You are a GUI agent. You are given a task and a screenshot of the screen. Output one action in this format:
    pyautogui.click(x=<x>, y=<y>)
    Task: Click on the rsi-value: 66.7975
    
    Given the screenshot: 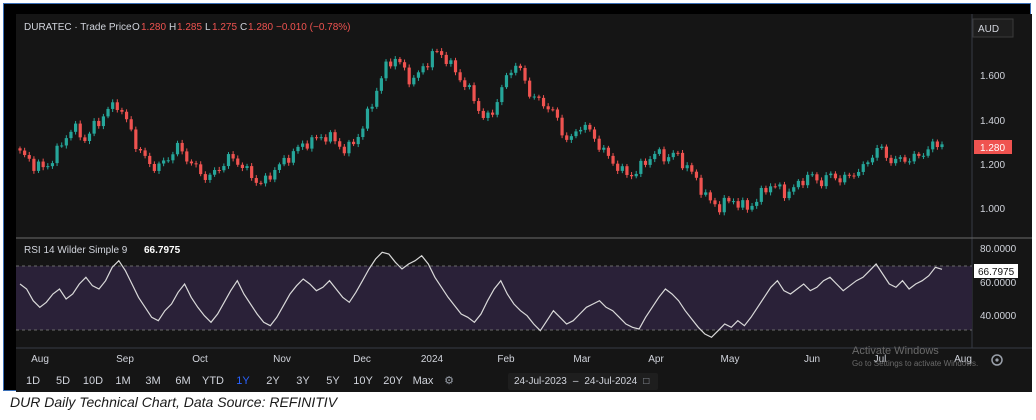 What is the action you would take?
    pyautogui.click(x=162, y=250)
    